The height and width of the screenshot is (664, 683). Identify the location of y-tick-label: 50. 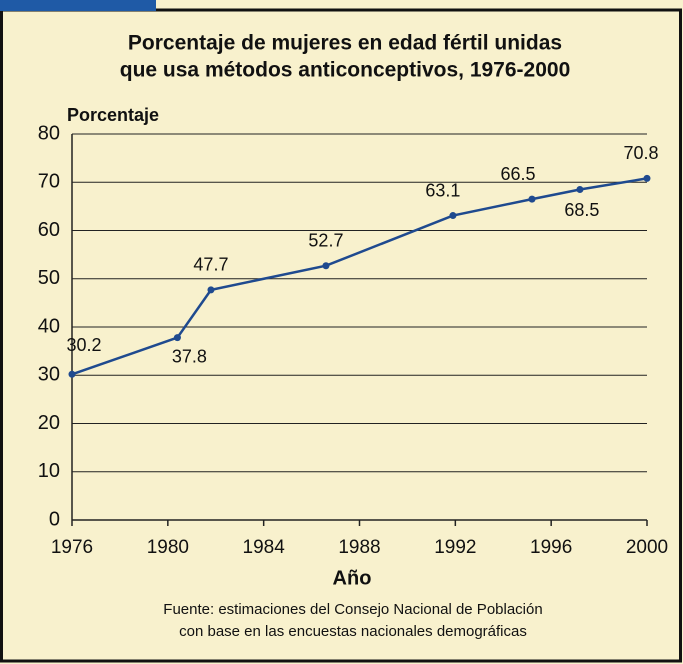
(49, 278).